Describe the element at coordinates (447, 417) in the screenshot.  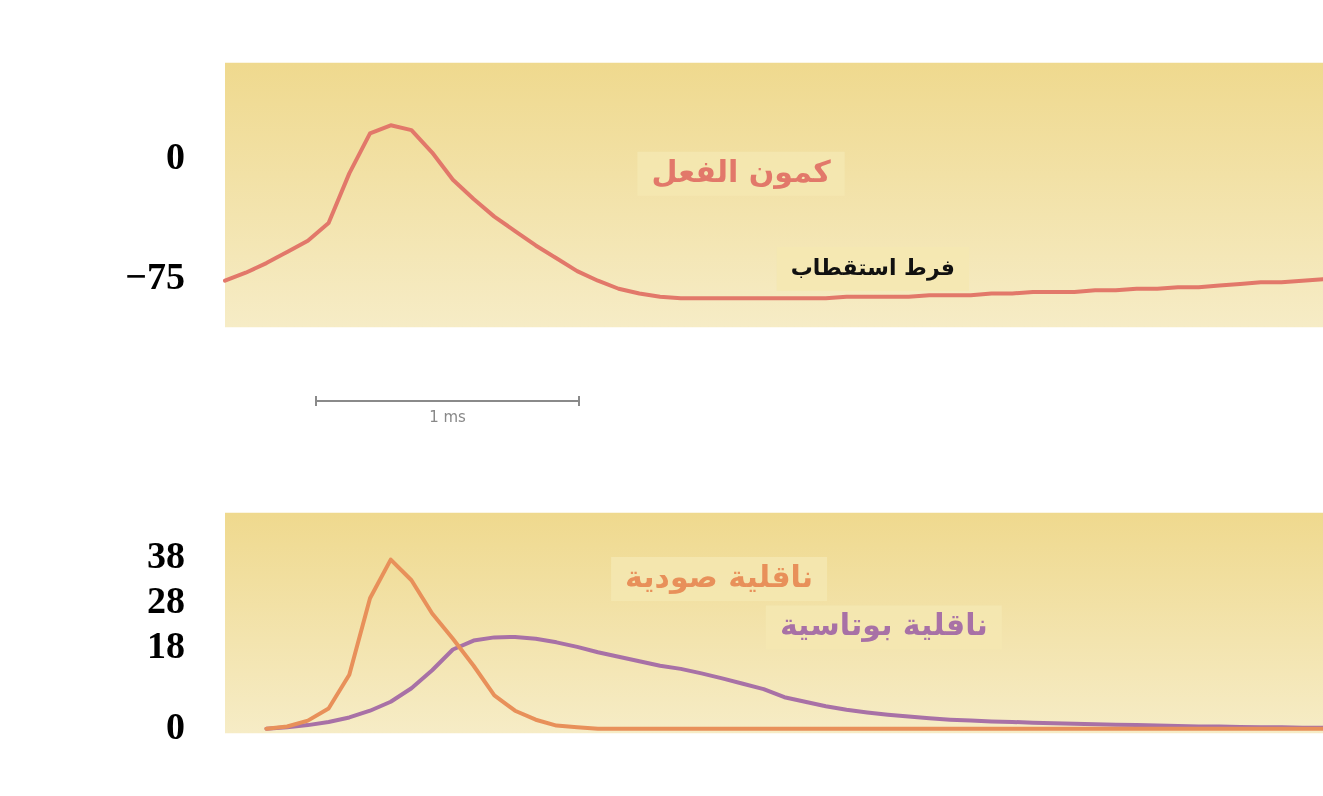
I see `text: 1 ms` at that location.